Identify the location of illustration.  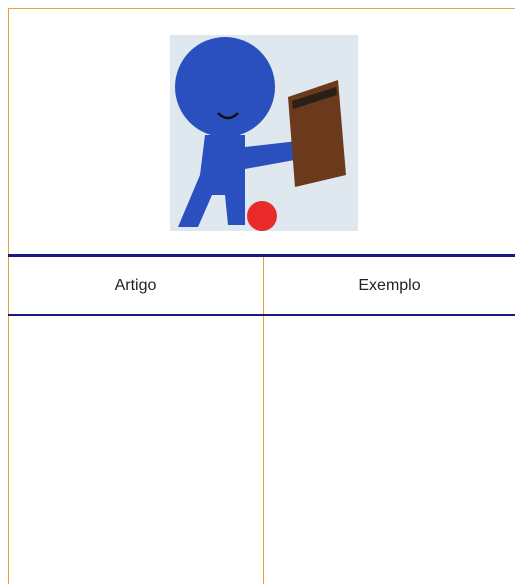
(264, 133).